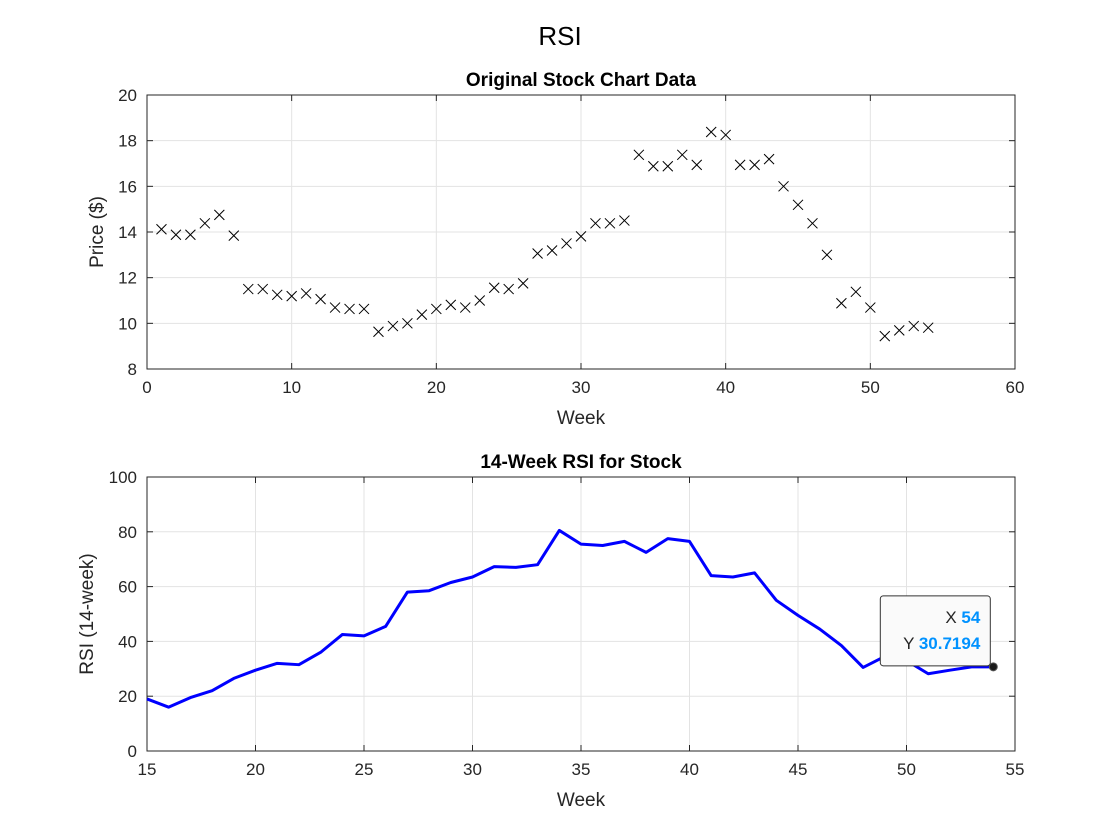 Image resolution: width=1120 pixels, height=840 pixels. Describe the element at coordinates (1015, 387) in the screenshot. I see `price-x-tick-label: 60` at that location.